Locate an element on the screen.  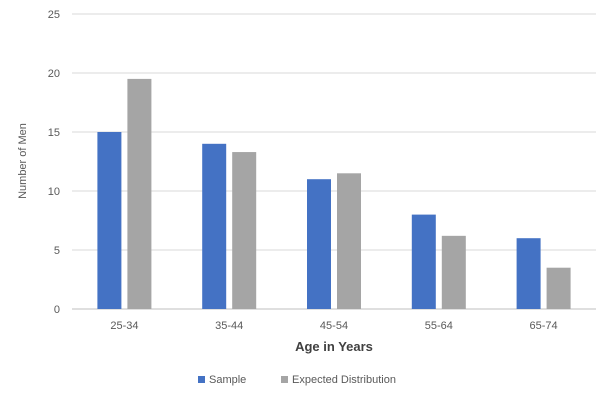
y-tick-labels: 0 5 10 15 20 25 is located at coordinates (54, 162).